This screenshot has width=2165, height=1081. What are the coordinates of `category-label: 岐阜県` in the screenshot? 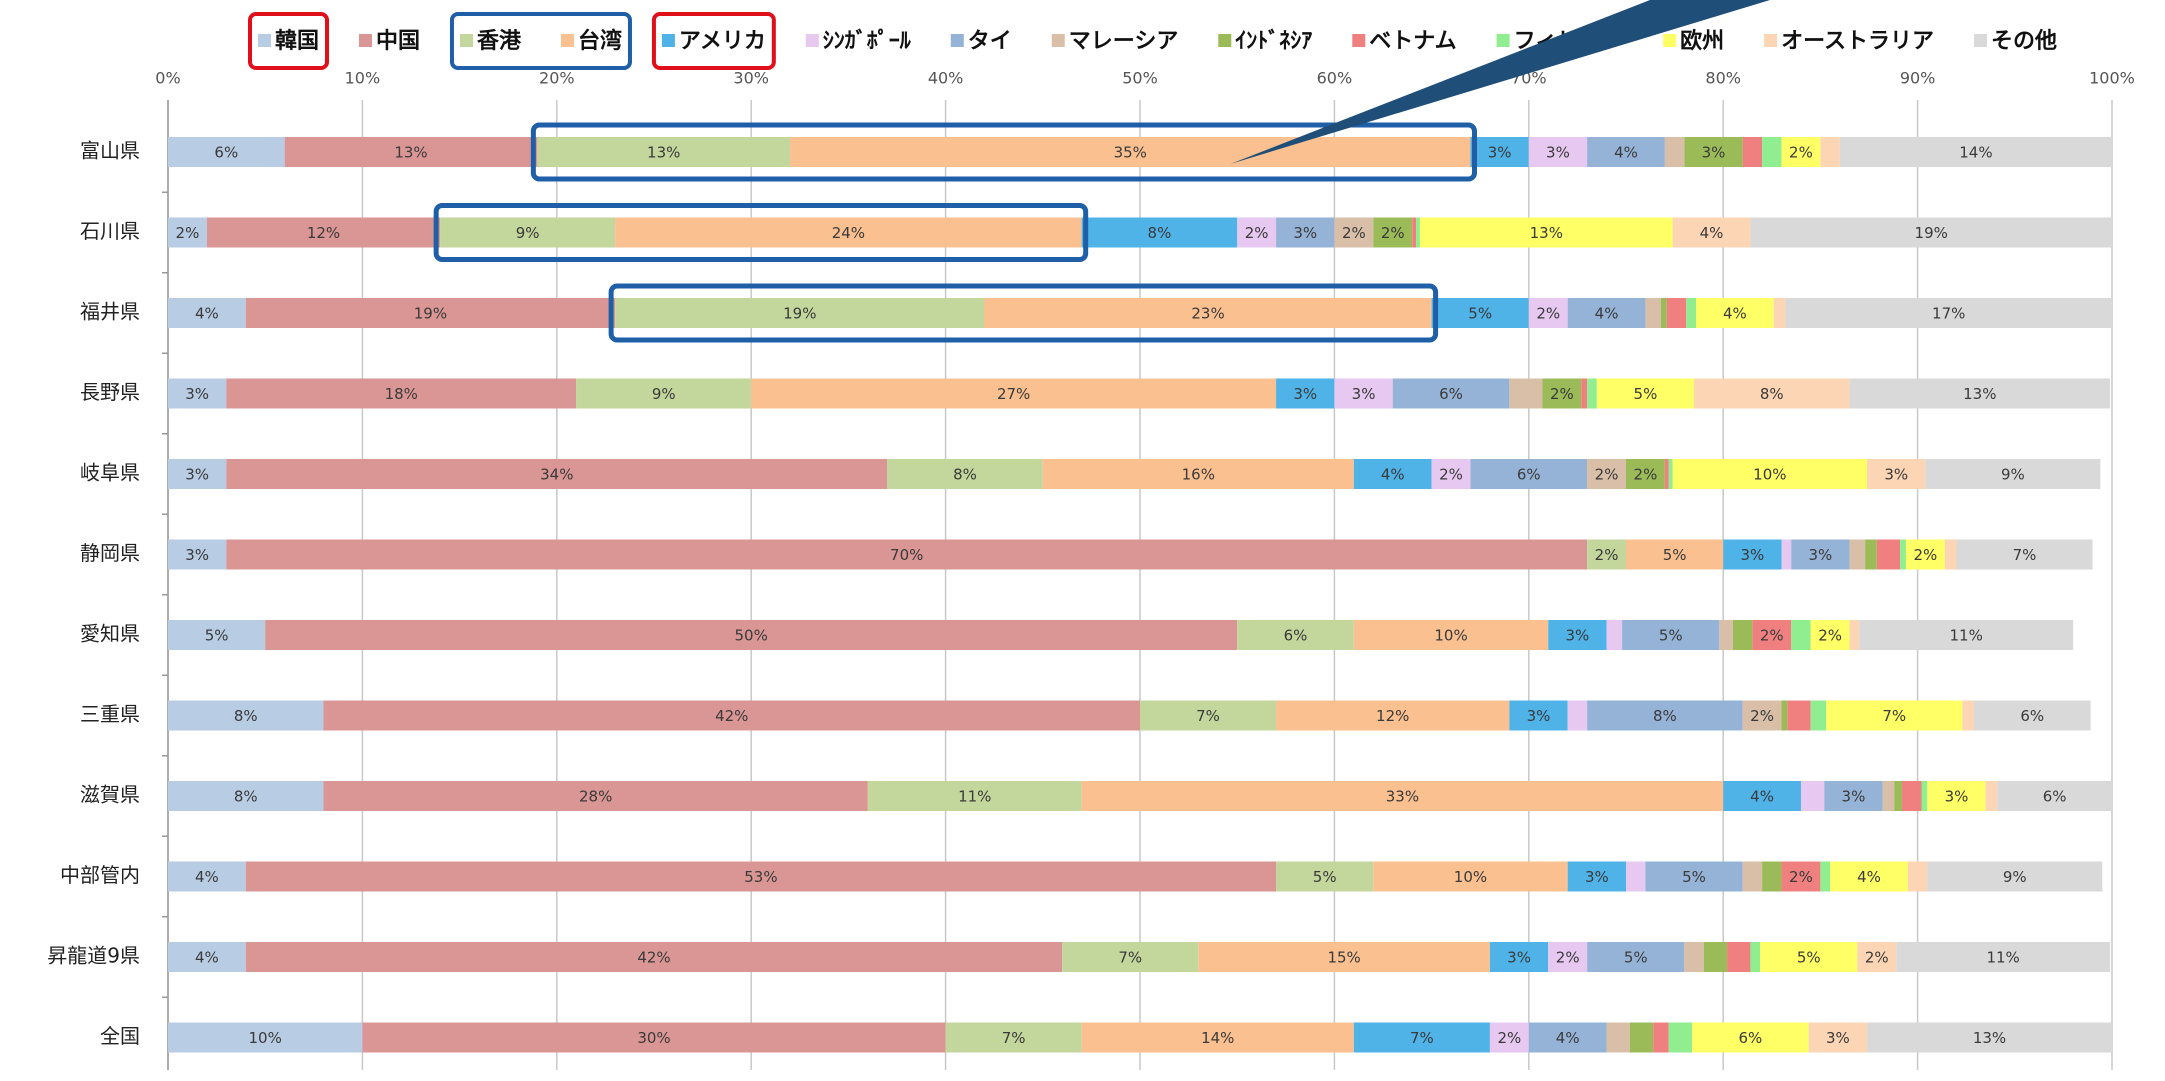 It's located at (110, 473).